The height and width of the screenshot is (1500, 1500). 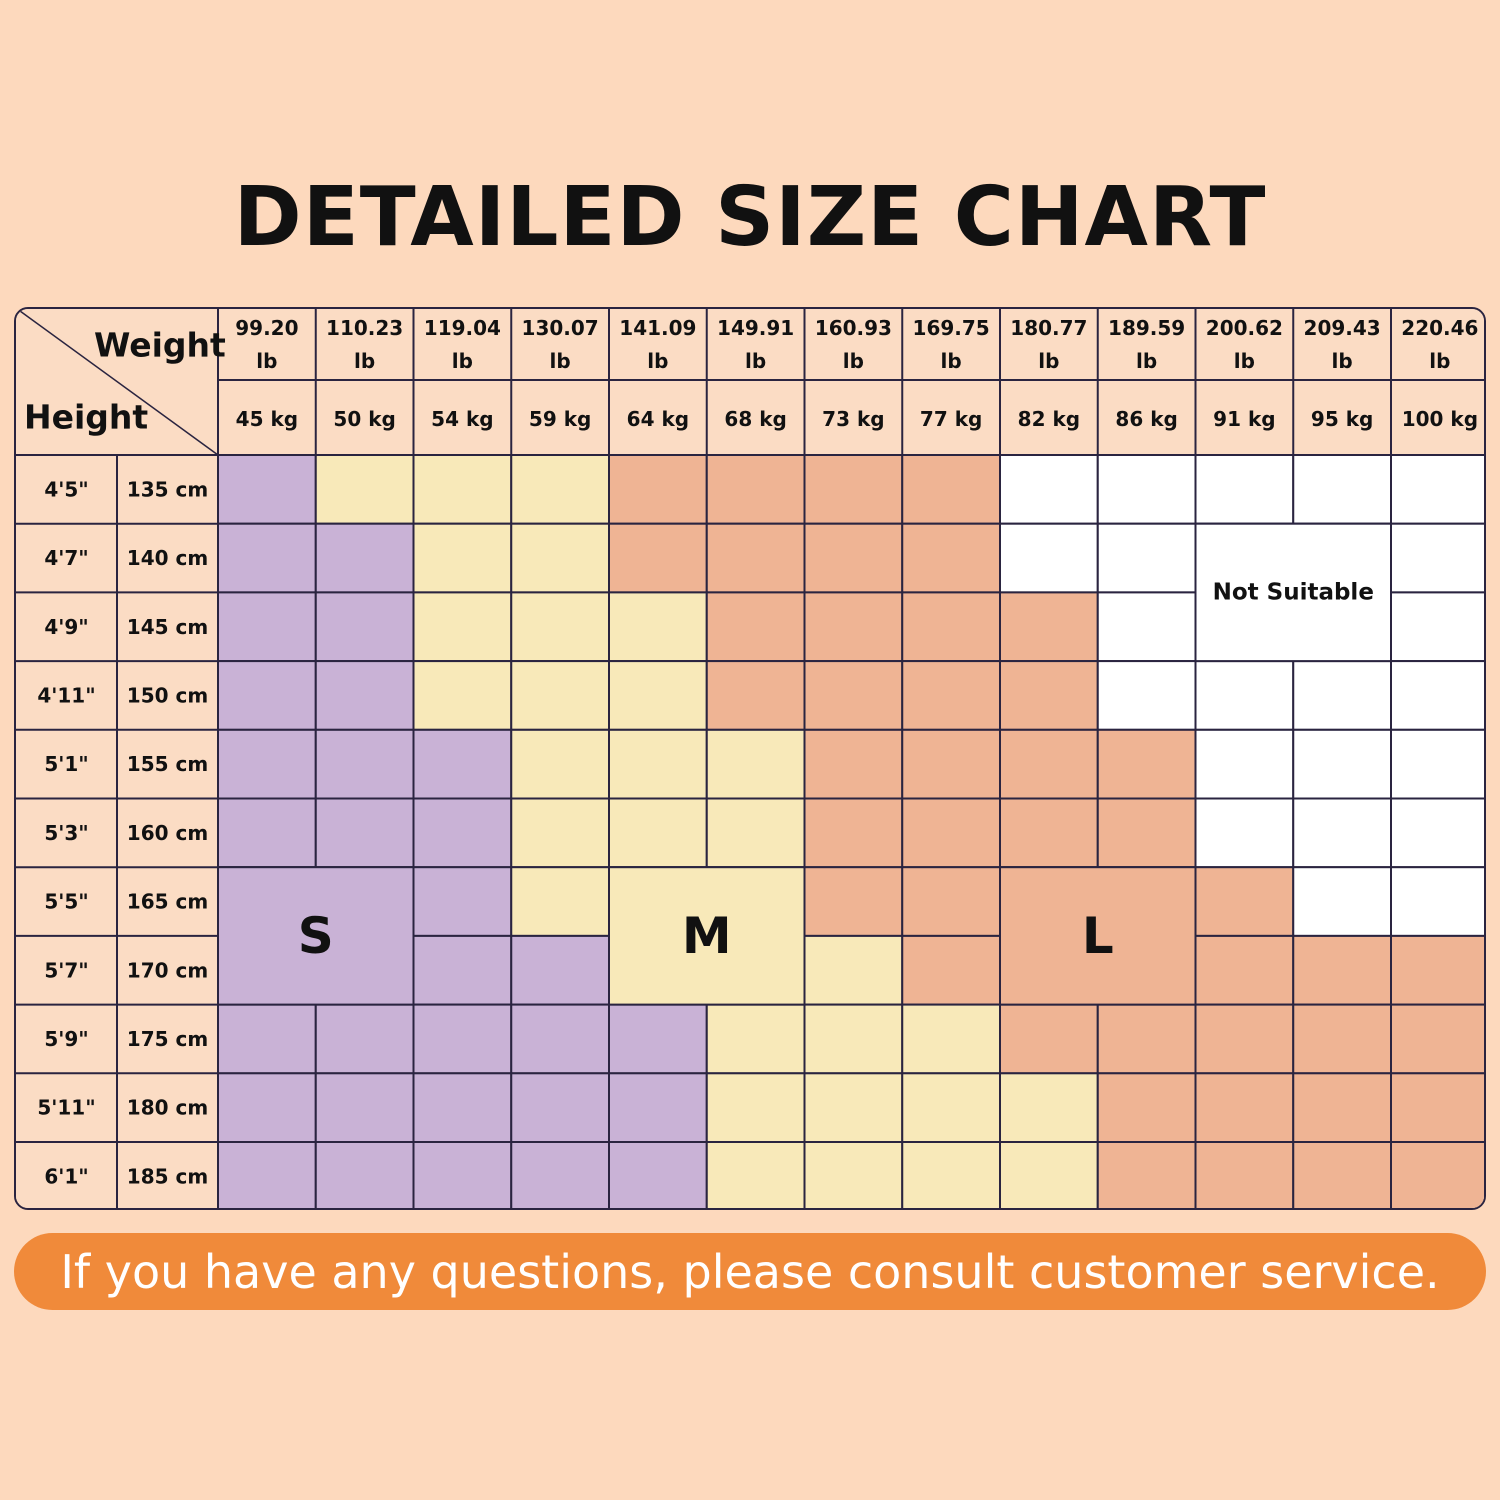 I want to click on weight-lb-label: 189.59, so click(x=1146, y=328).